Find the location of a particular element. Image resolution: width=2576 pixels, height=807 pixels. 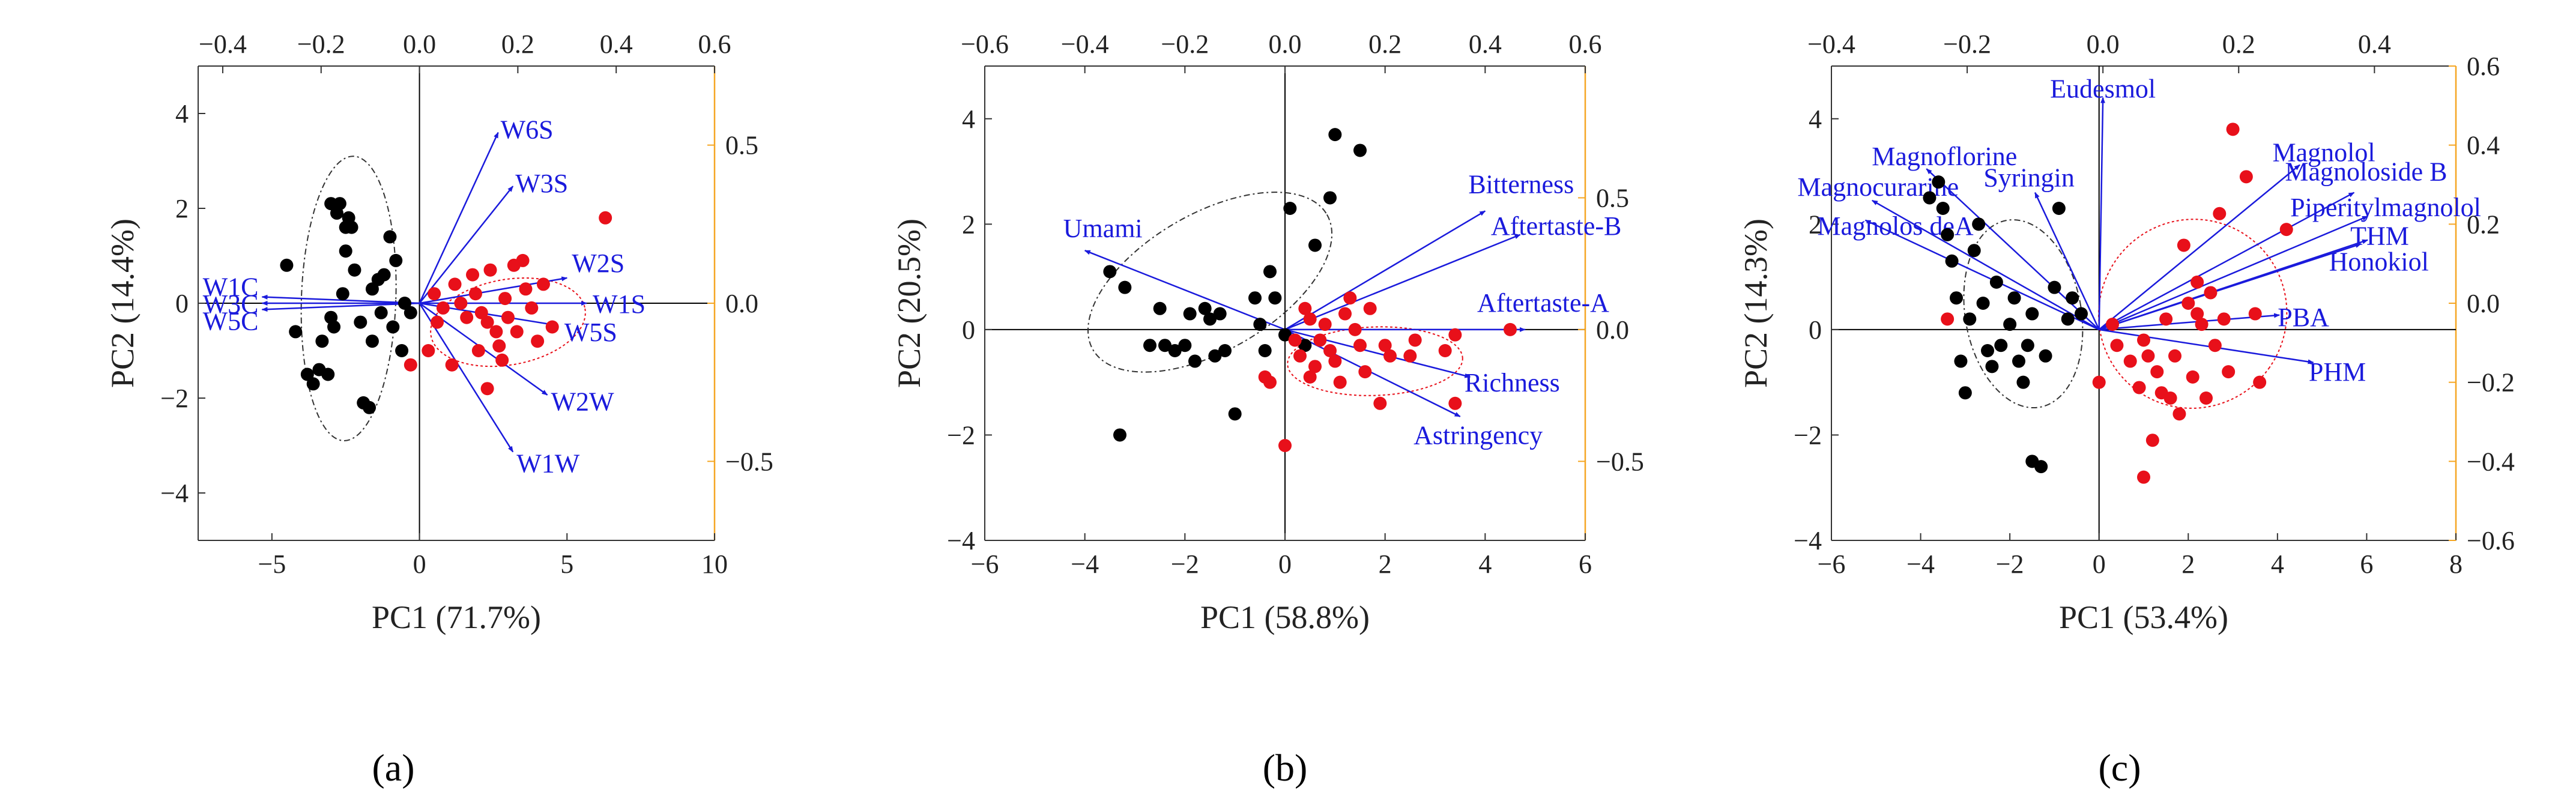

loading-vector-label: W1W is located at coordinates (548, 464).